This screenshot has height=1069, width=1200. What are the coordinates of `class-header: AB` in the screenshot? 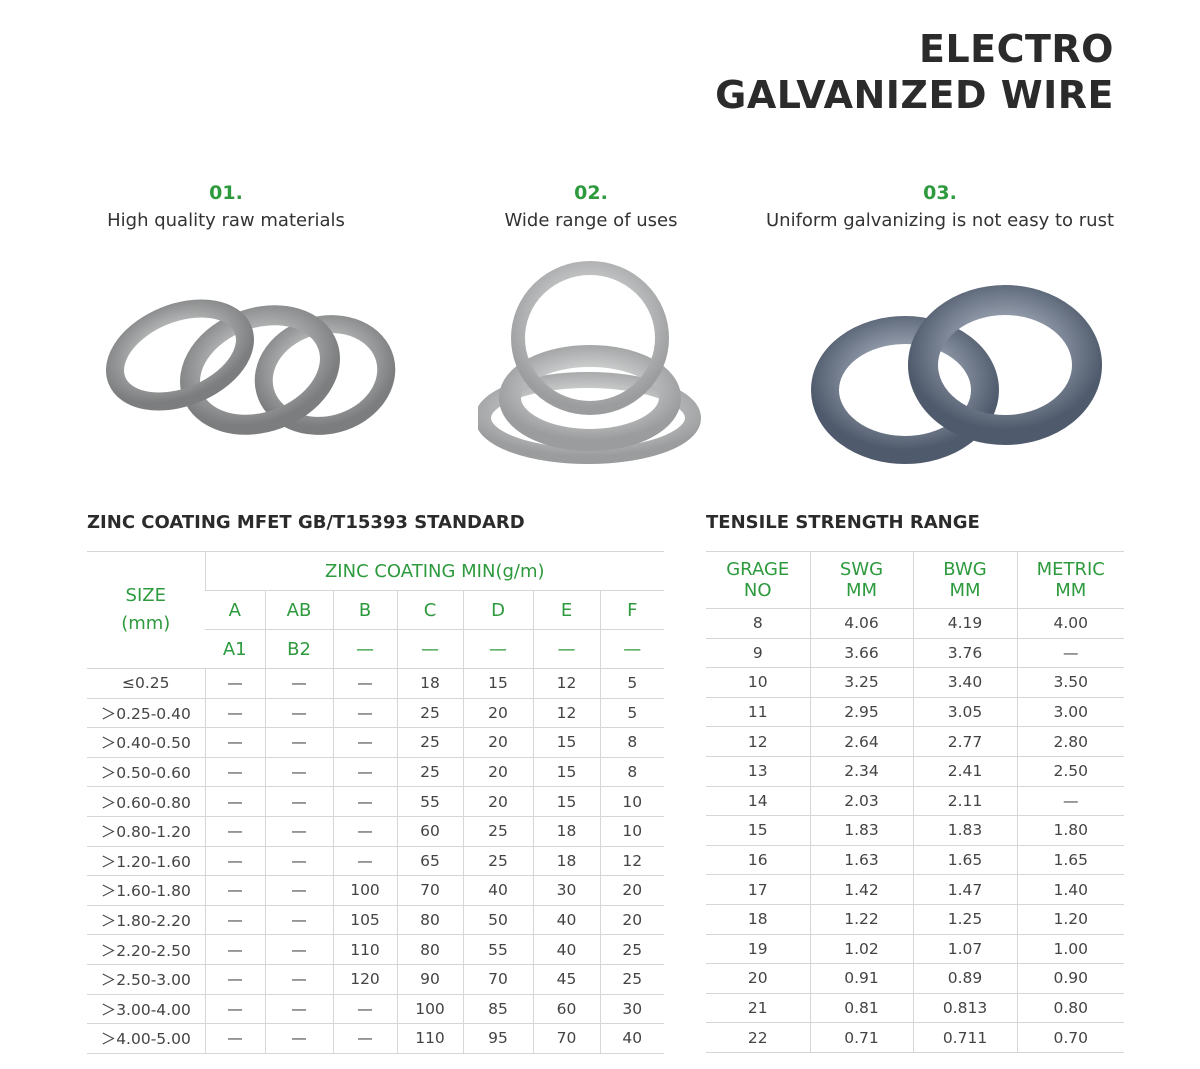 It's located at (298, 610).